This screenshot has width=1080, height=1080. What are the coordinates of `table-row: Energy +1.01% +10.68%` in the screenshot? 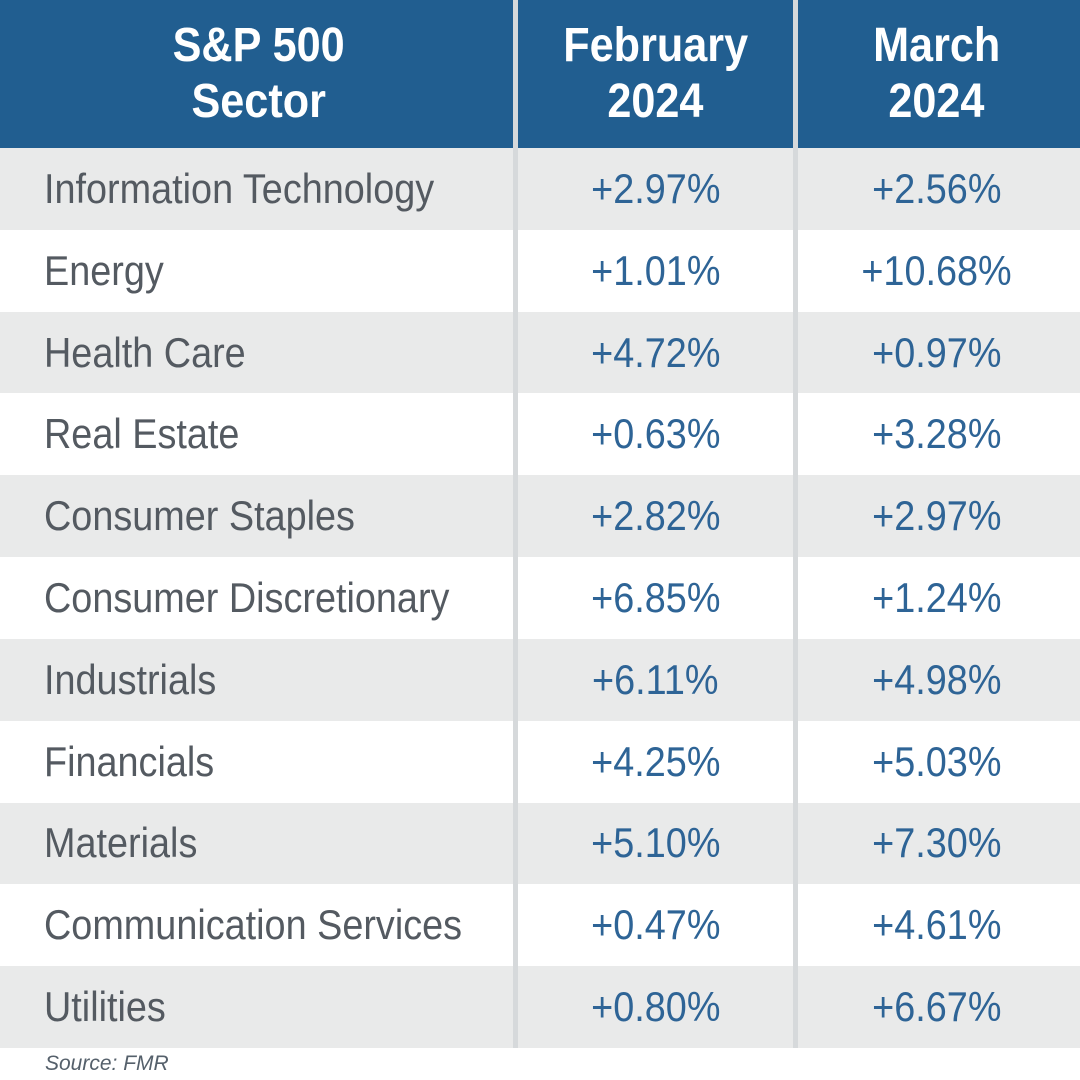 It's located at (540, 270).